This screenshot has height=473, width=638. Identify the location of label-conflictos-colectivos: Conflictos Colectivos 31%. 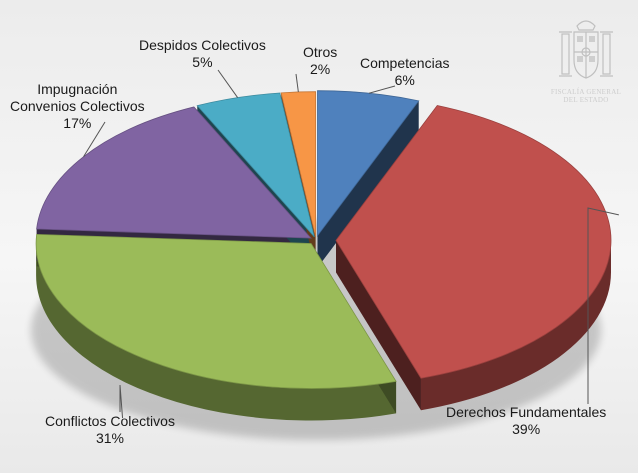
(110, 430).